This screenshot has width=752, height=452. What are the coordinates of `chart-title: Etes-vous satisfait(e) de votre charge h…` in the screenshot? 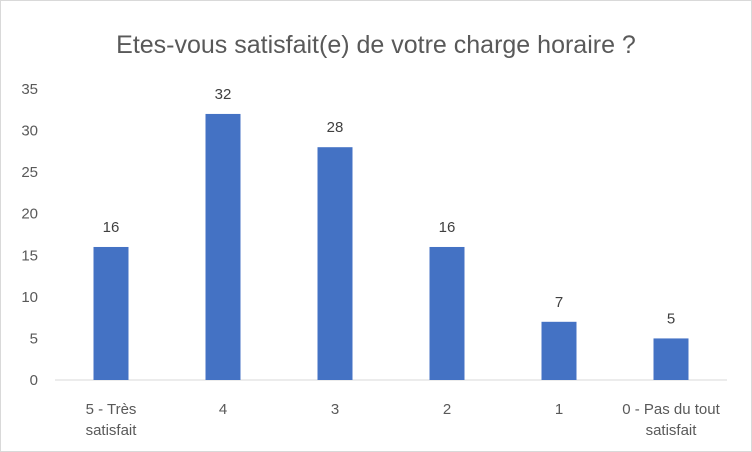 It's located at (376, 45).